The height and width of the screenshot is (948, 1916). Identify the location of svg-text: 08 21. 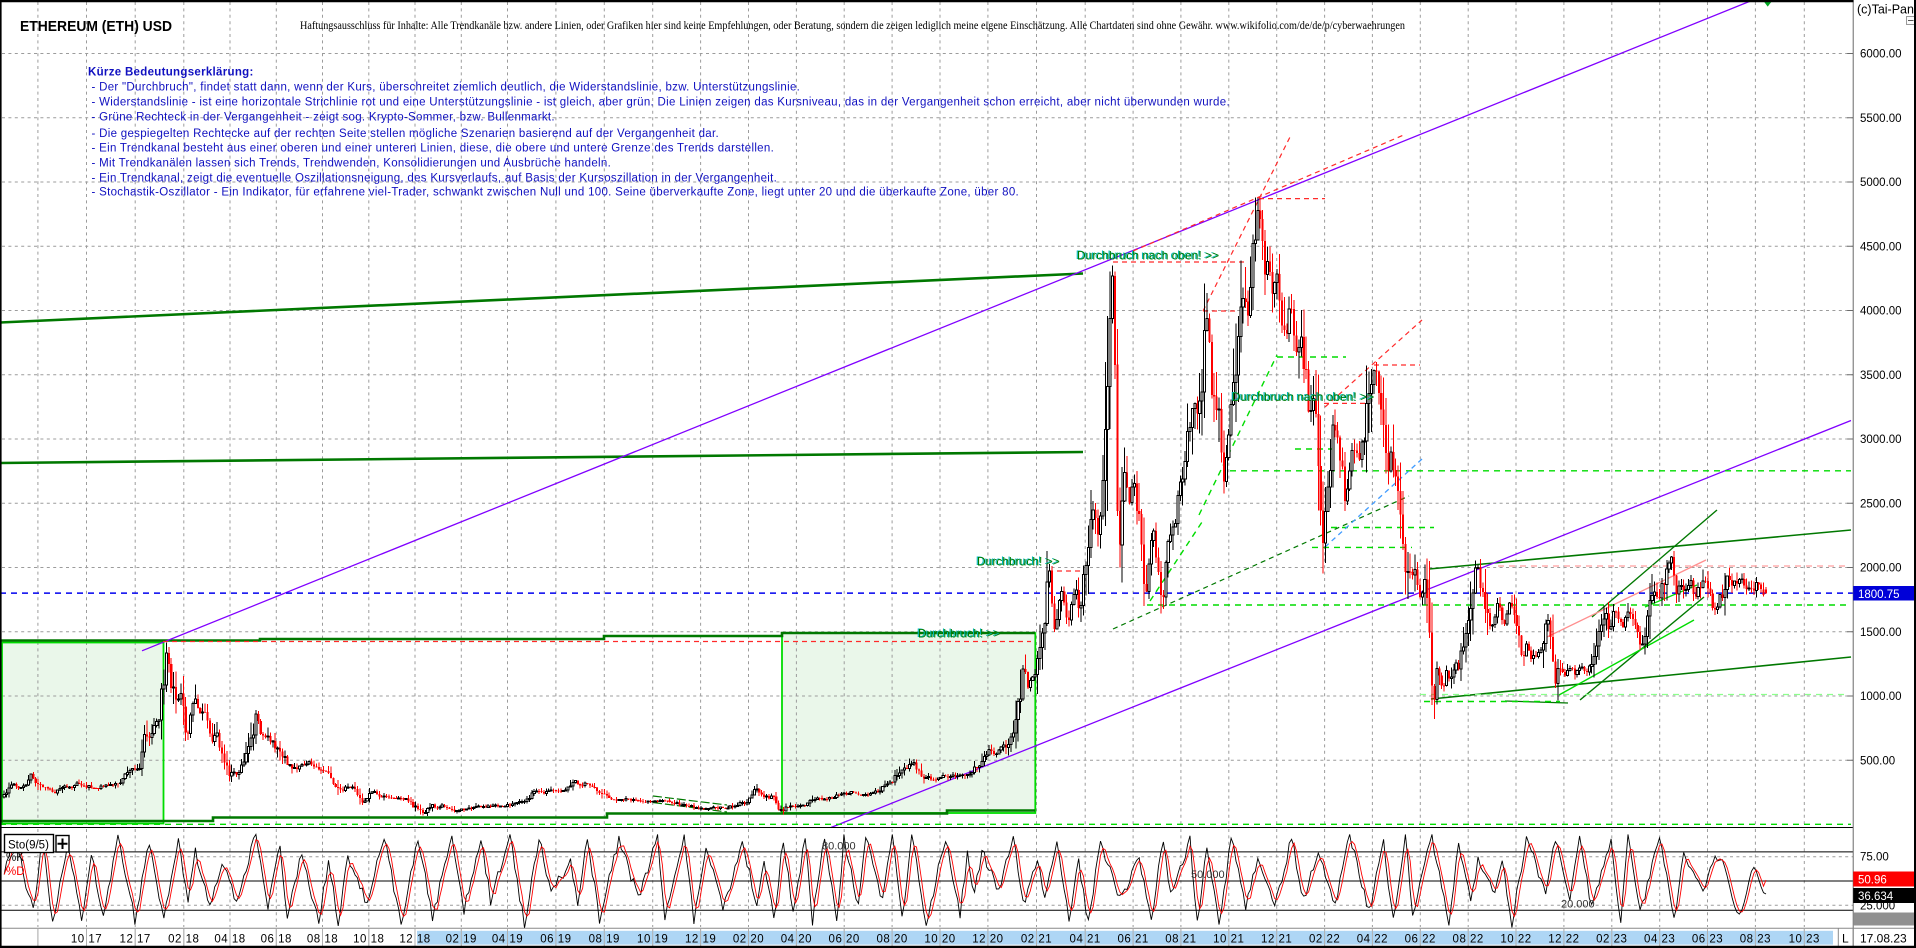
(1180, 939).